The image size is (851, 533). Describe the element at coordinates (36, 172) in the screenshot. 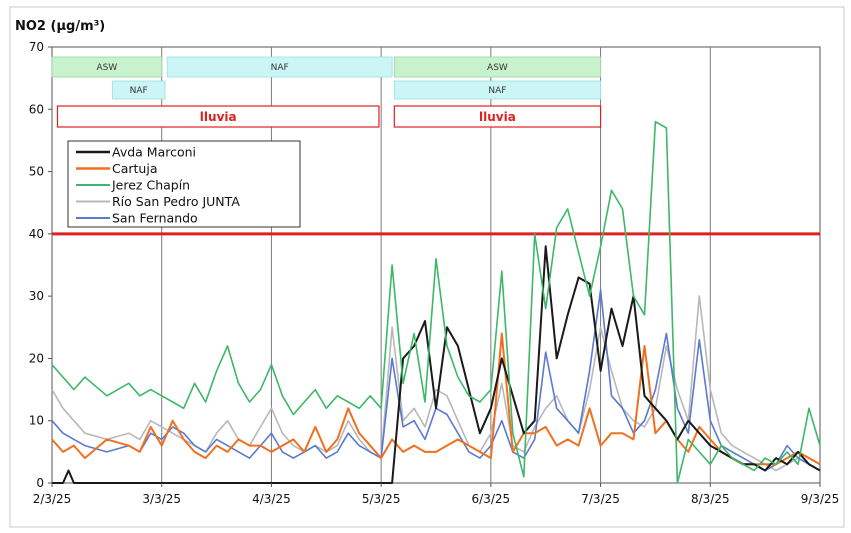

I see `y-tick-label: 50` at that location.